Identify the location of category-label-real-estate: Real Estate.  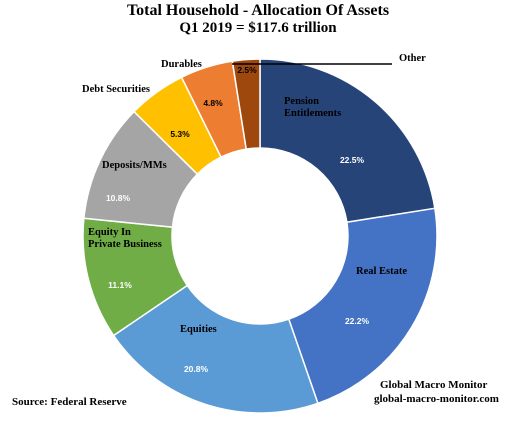
(381, 271).